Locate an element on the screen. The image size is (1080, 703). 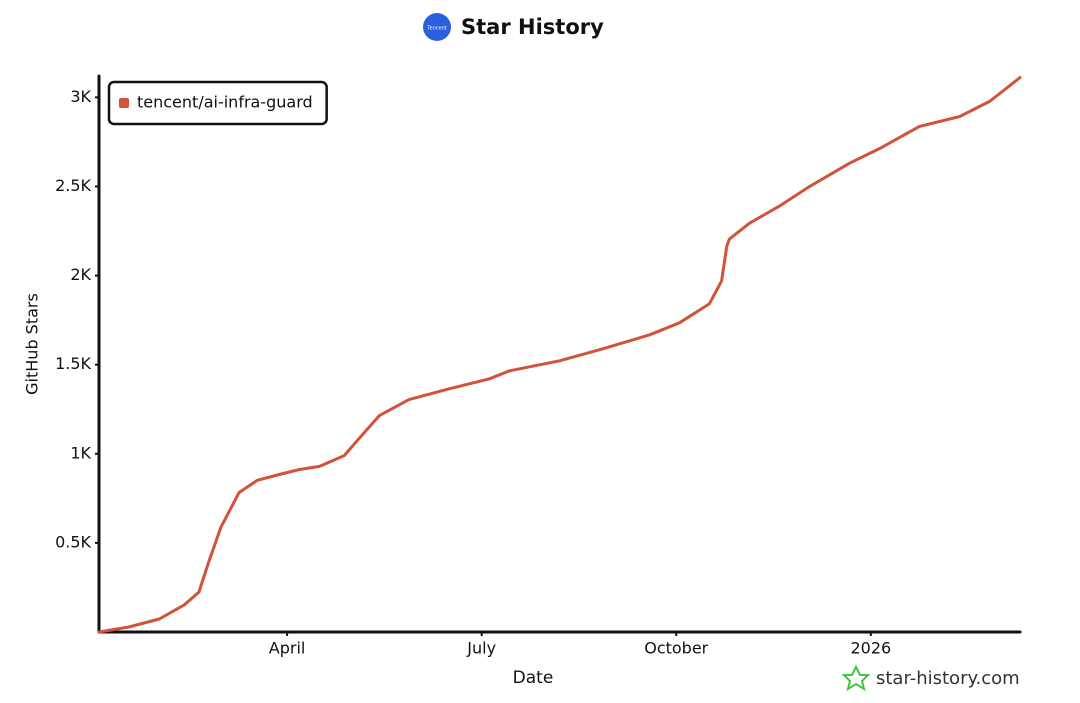
logo is located at coordinates (437, 27).